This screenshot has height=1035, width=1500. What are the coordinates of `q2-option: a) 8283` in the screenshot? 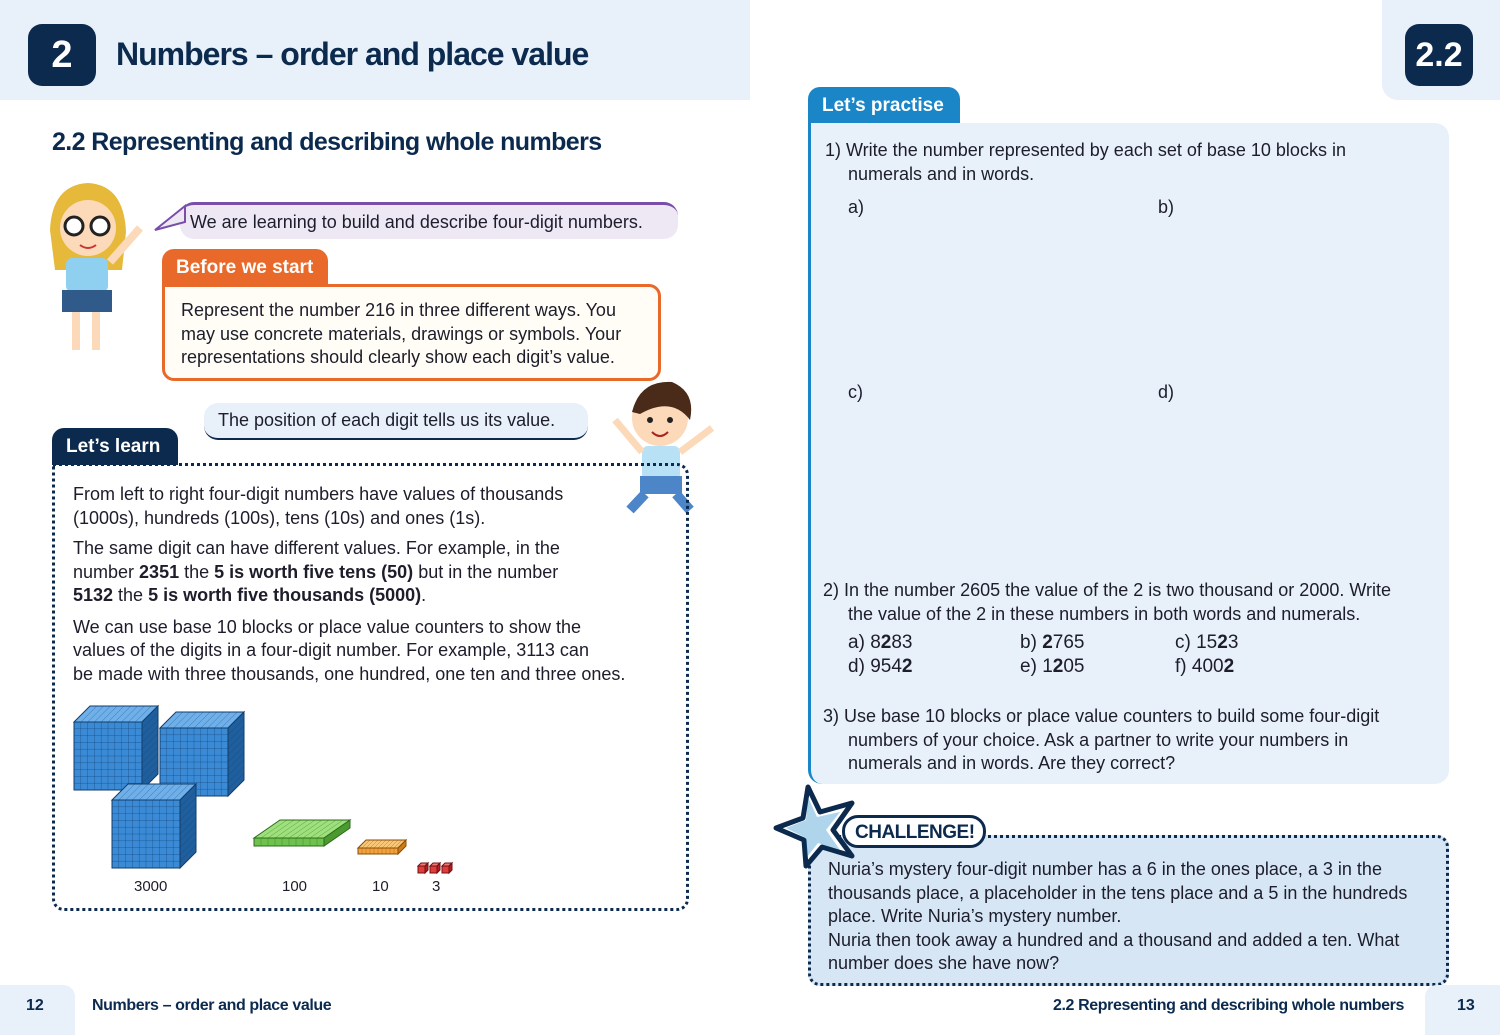 It's located at (934, 643).